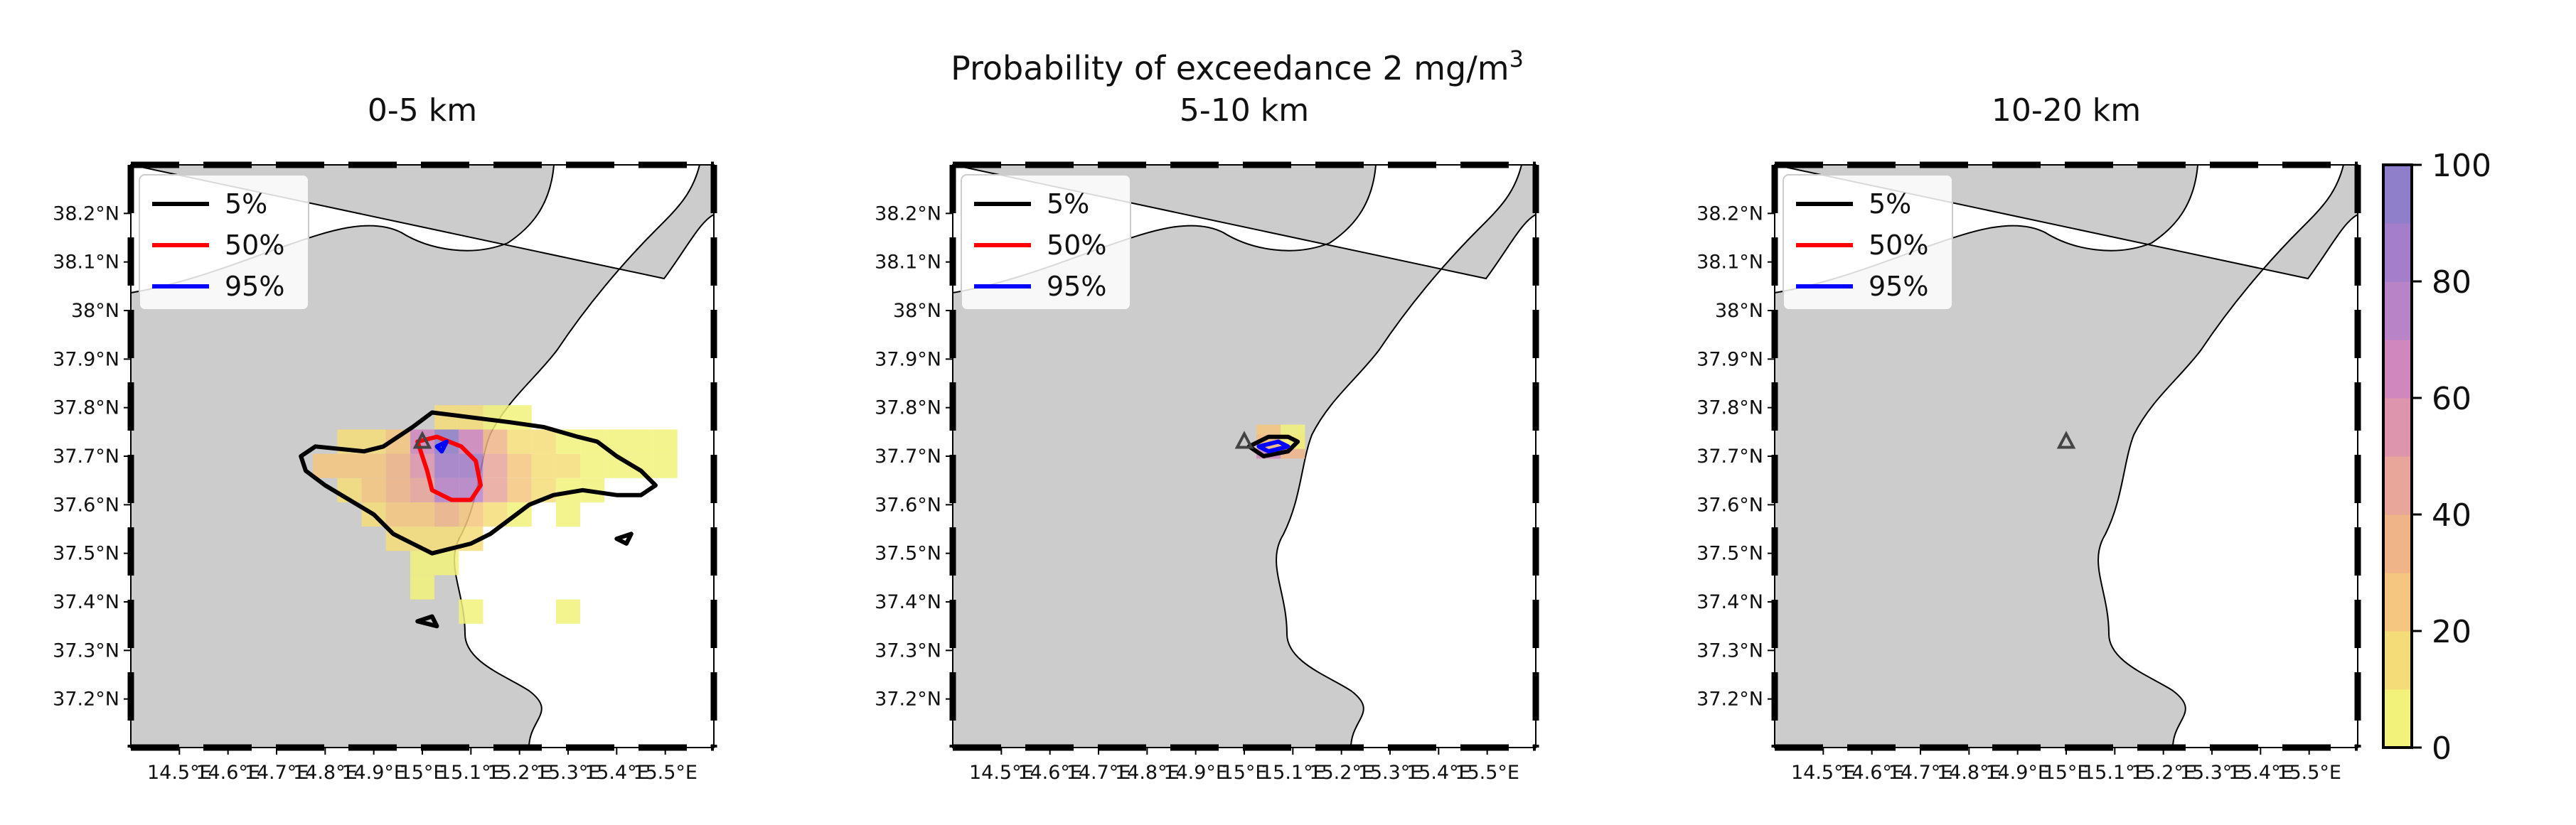  I want to click on colorbar: 0 20 40 60 80 100, so click(2436, 457).